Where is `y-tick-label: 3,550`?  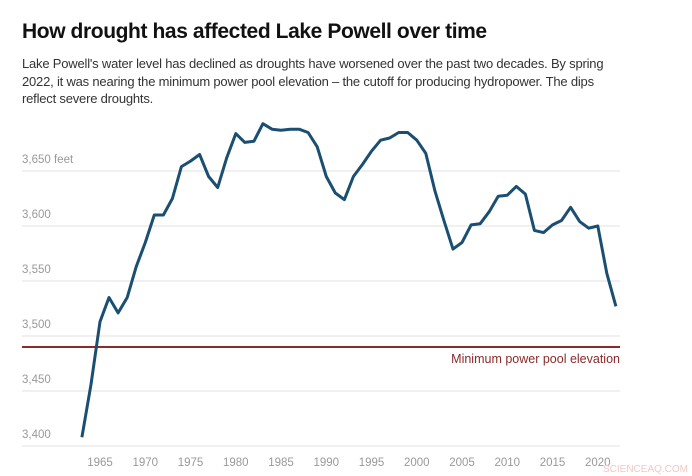
y-tick-label: 3,550 is located at coordinates (36, 270).